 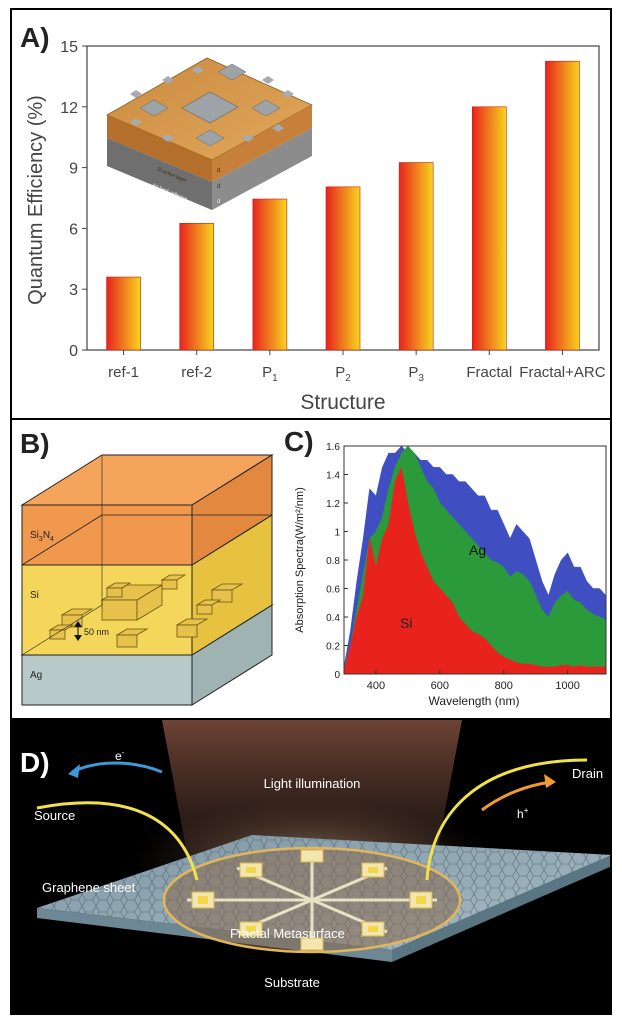 What do you see at coordinates (406, 623) in the screenshot?
I see `annotation-si: Si` at bounding box center [406, 623].